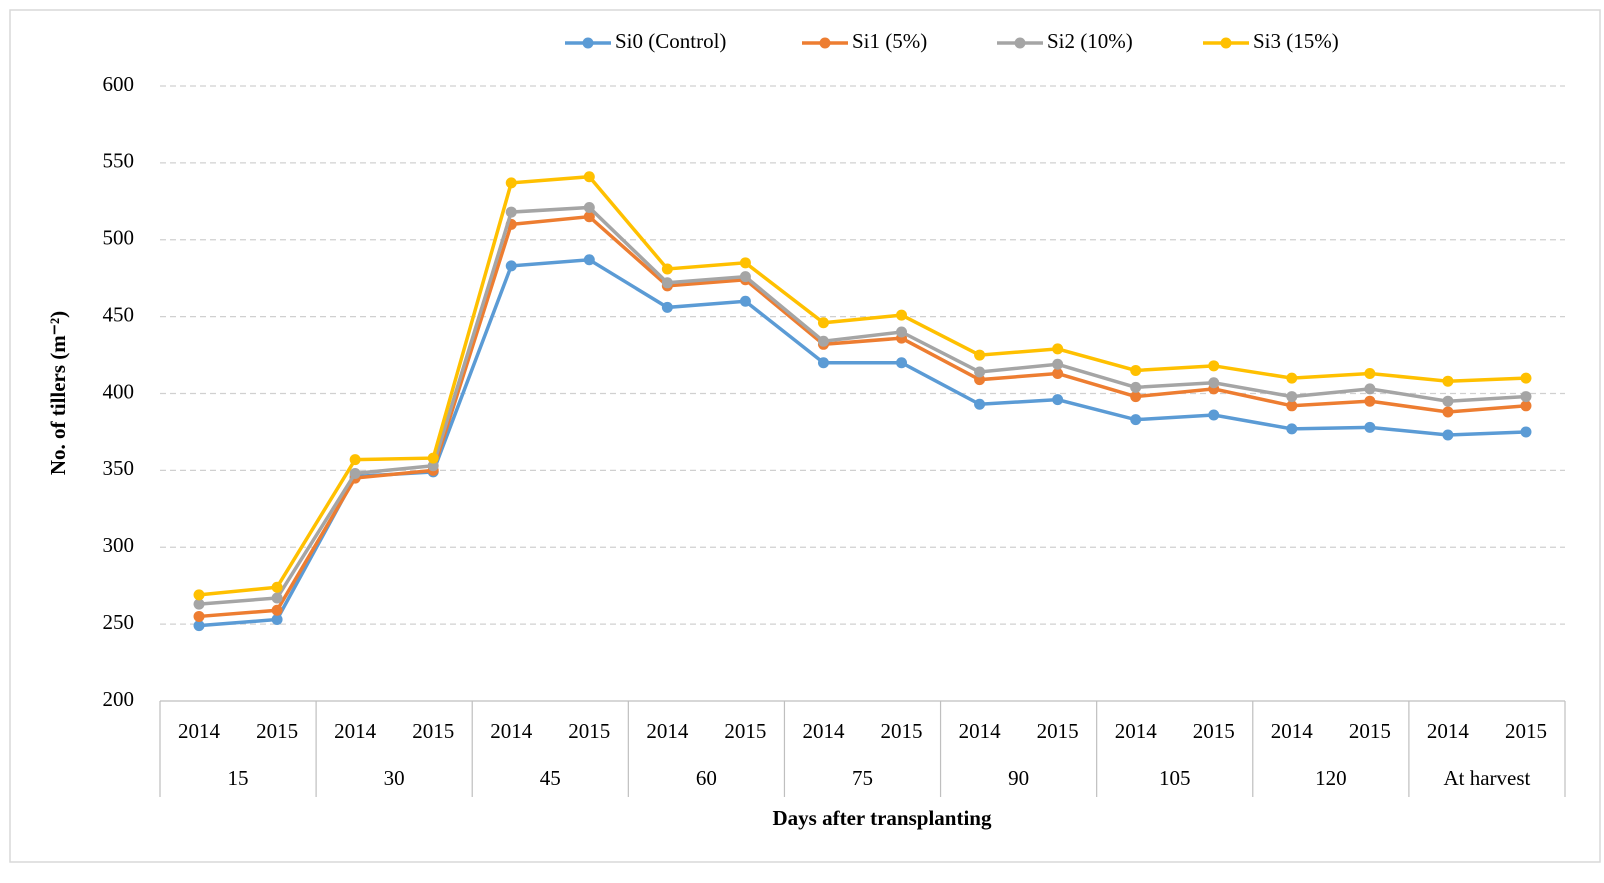 The image size is (1604, 883). I want to click on y-tick-label: 500, so click(119, 238).